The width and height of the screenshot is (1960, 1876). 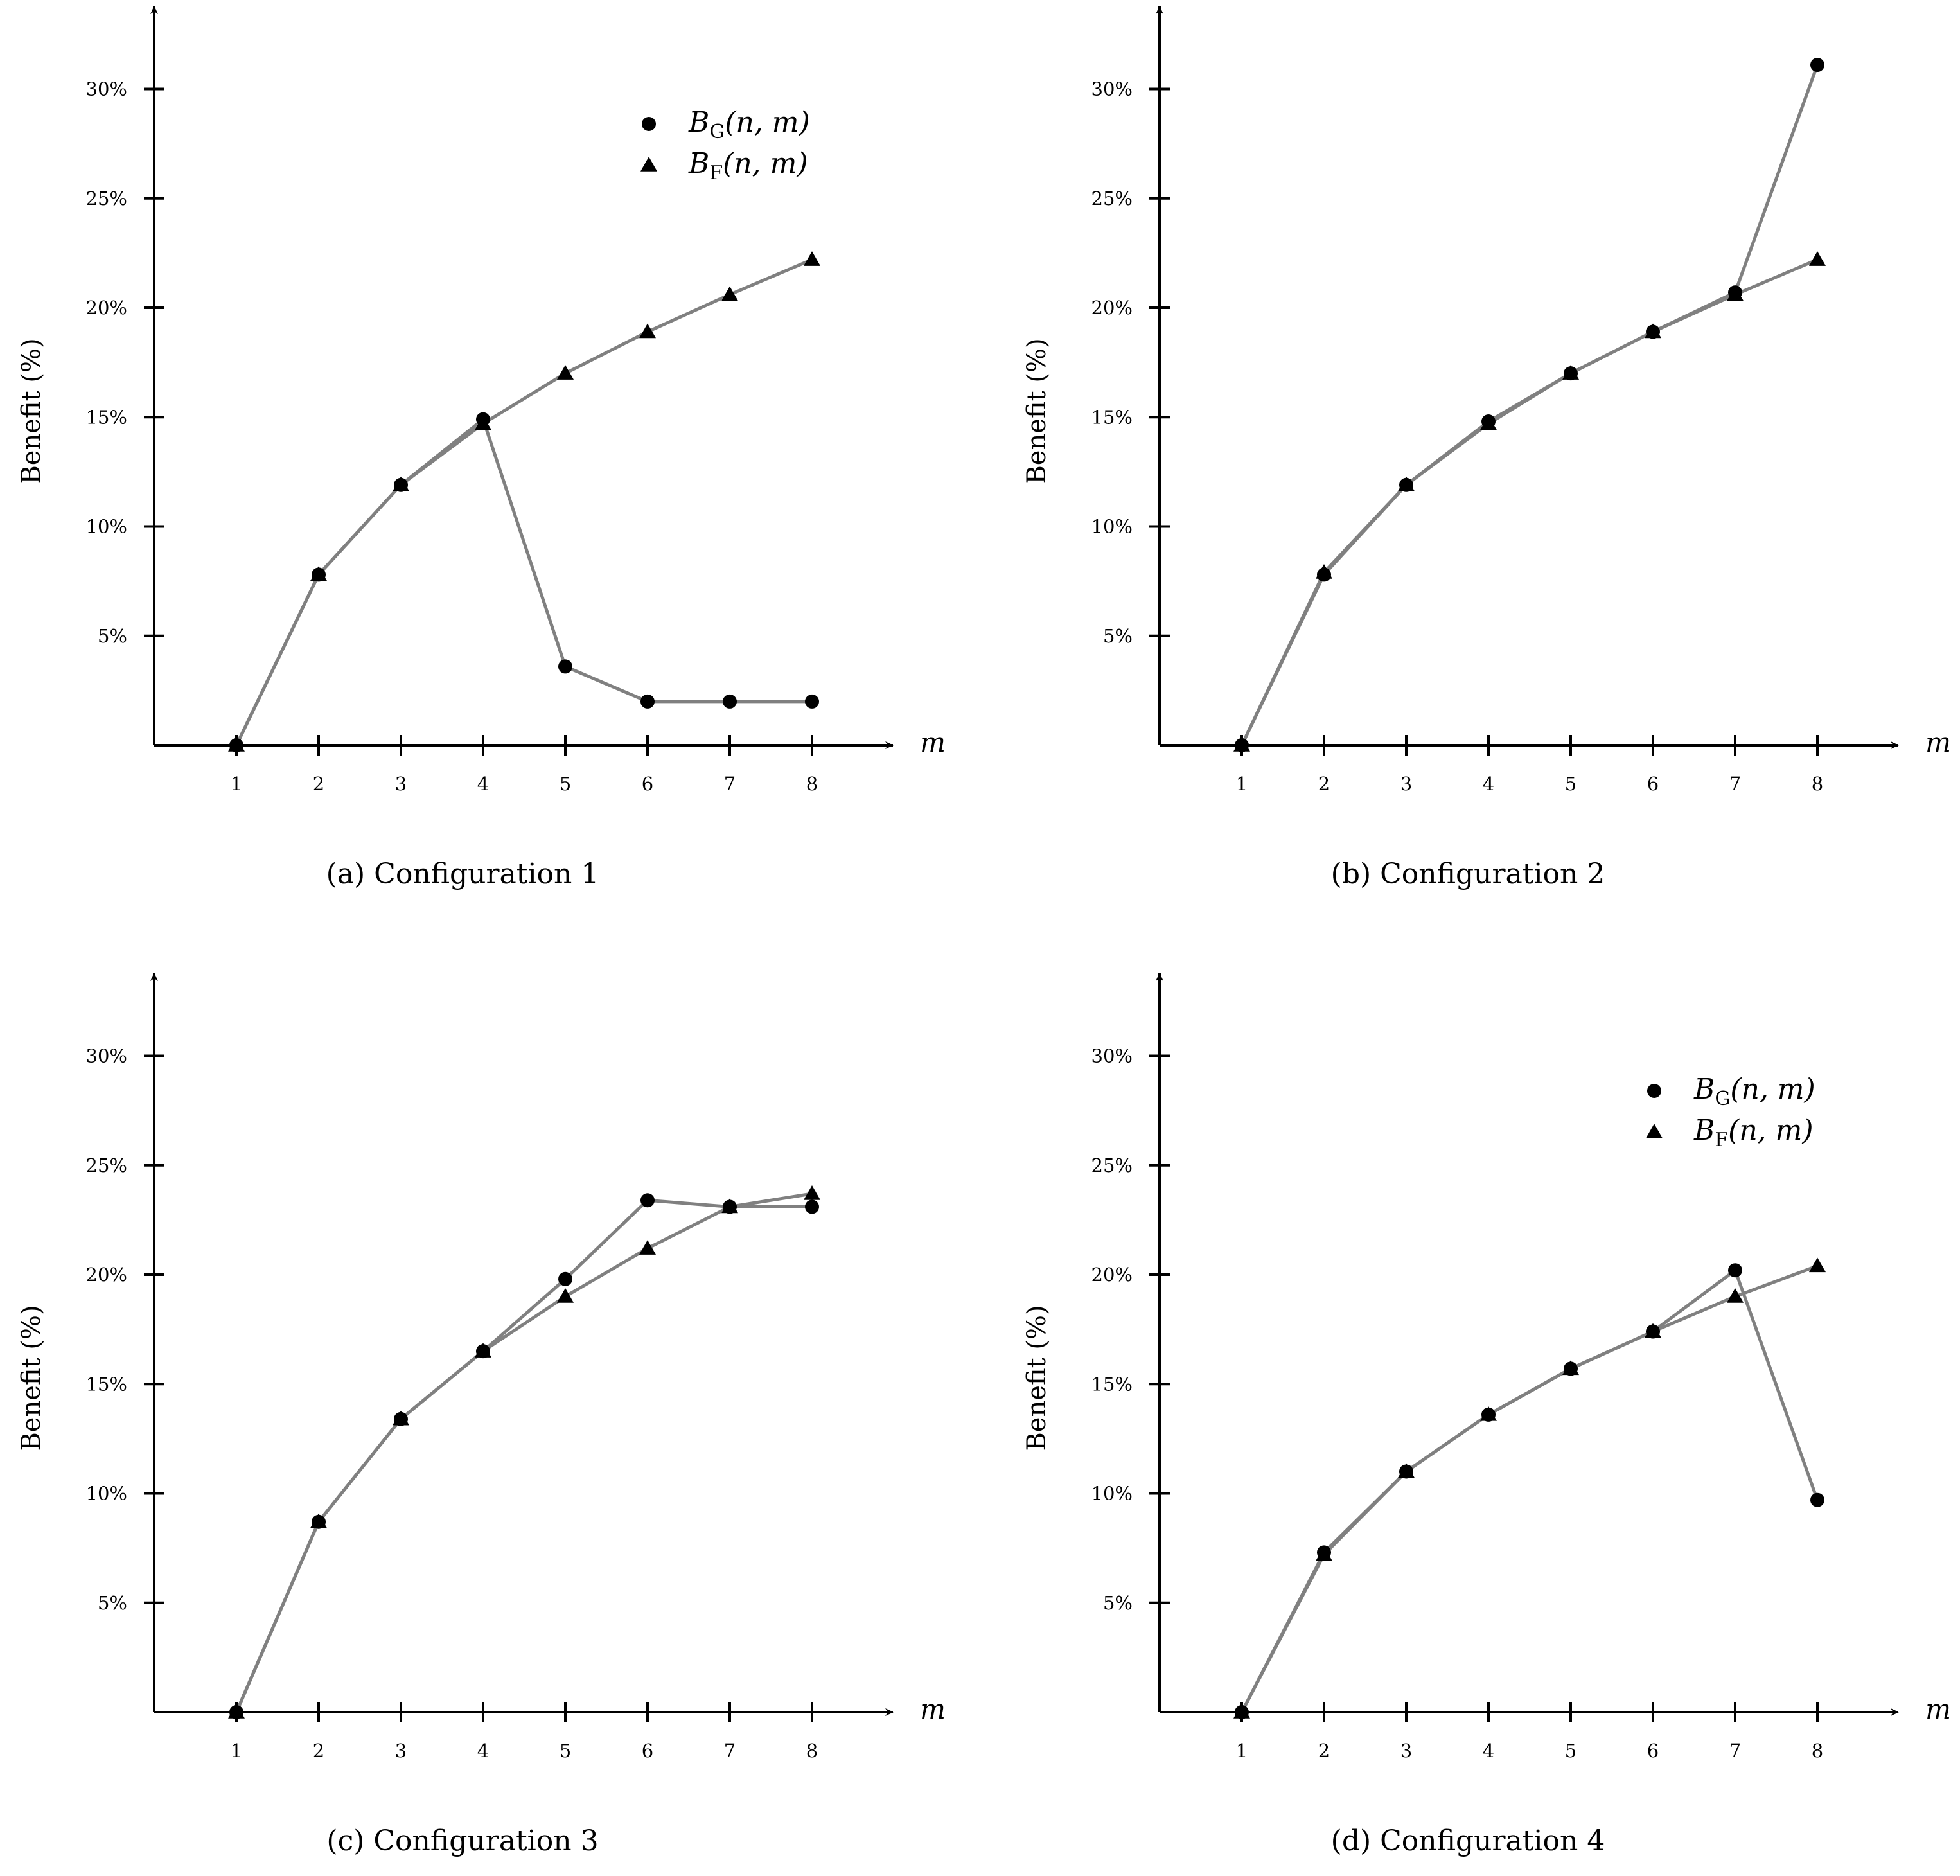 What do you see at coordinates (748, 165) in the screenshot?
I see `legend-label-bf: BF(n, m)` at bounding box center [748, 165].